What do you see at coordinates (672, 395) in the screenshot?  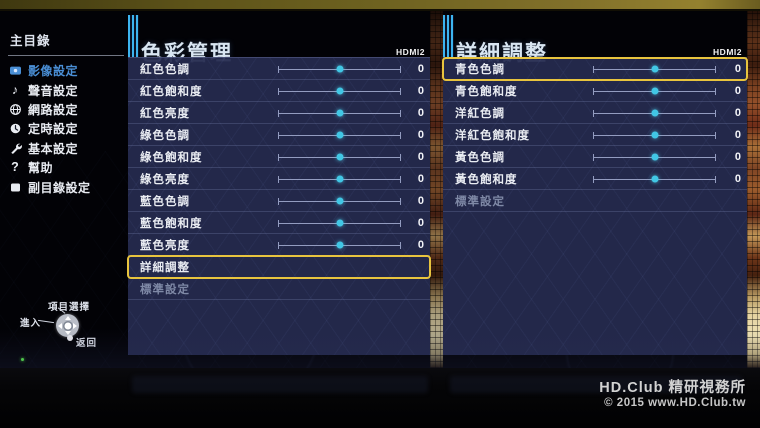 I see `watermark: HD.Club 精研視務所 © 2015 www.HD.Club.tw` at bounding box center [672, 395].